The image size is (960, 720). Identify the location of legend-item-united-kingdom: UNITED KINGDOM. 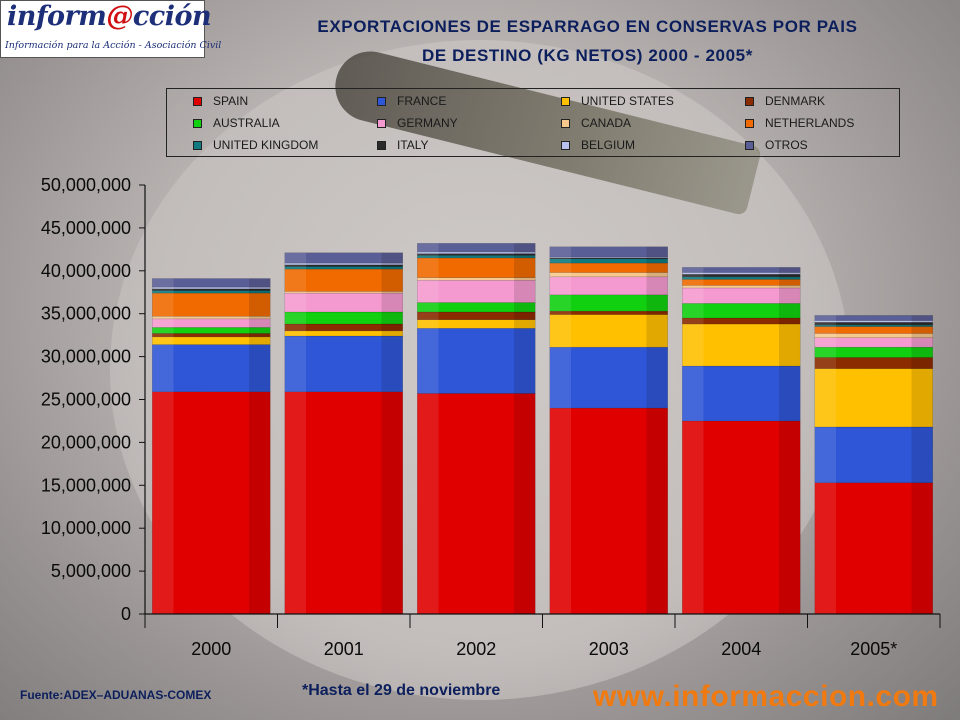
(255, 145).